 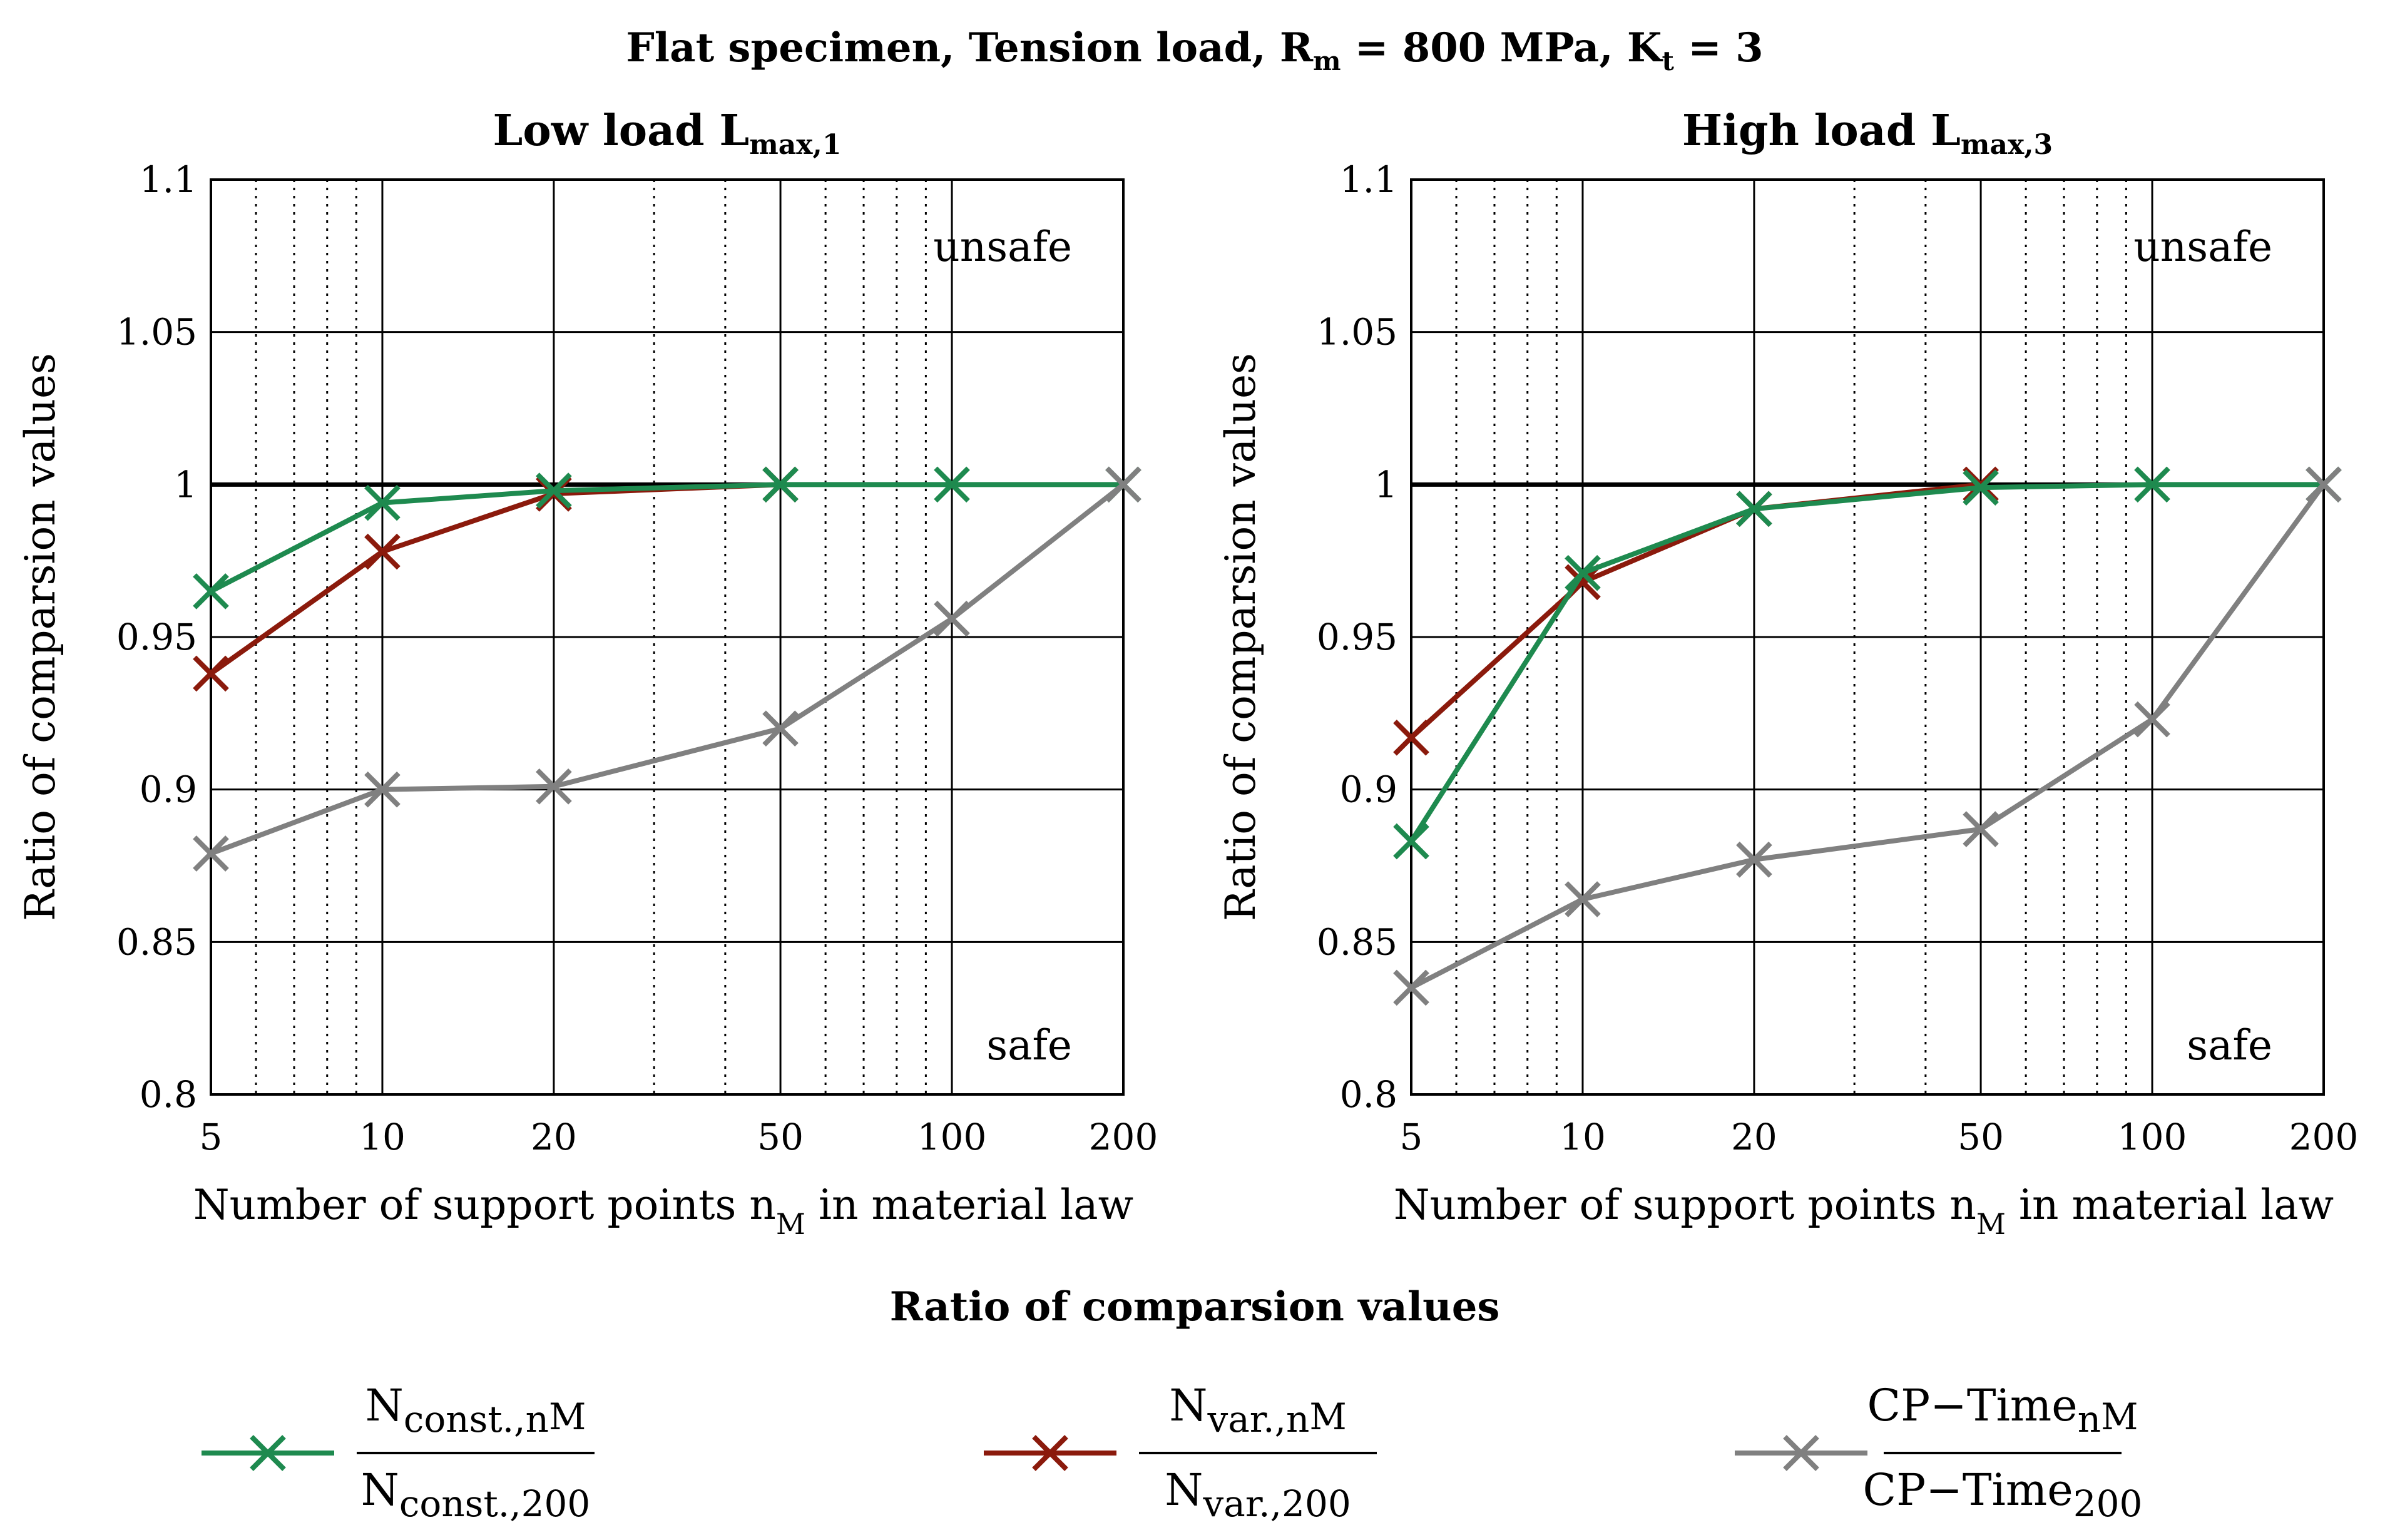 I want to click on legend-numerator: CP−TimenM, so click(x=2002, y=1410).